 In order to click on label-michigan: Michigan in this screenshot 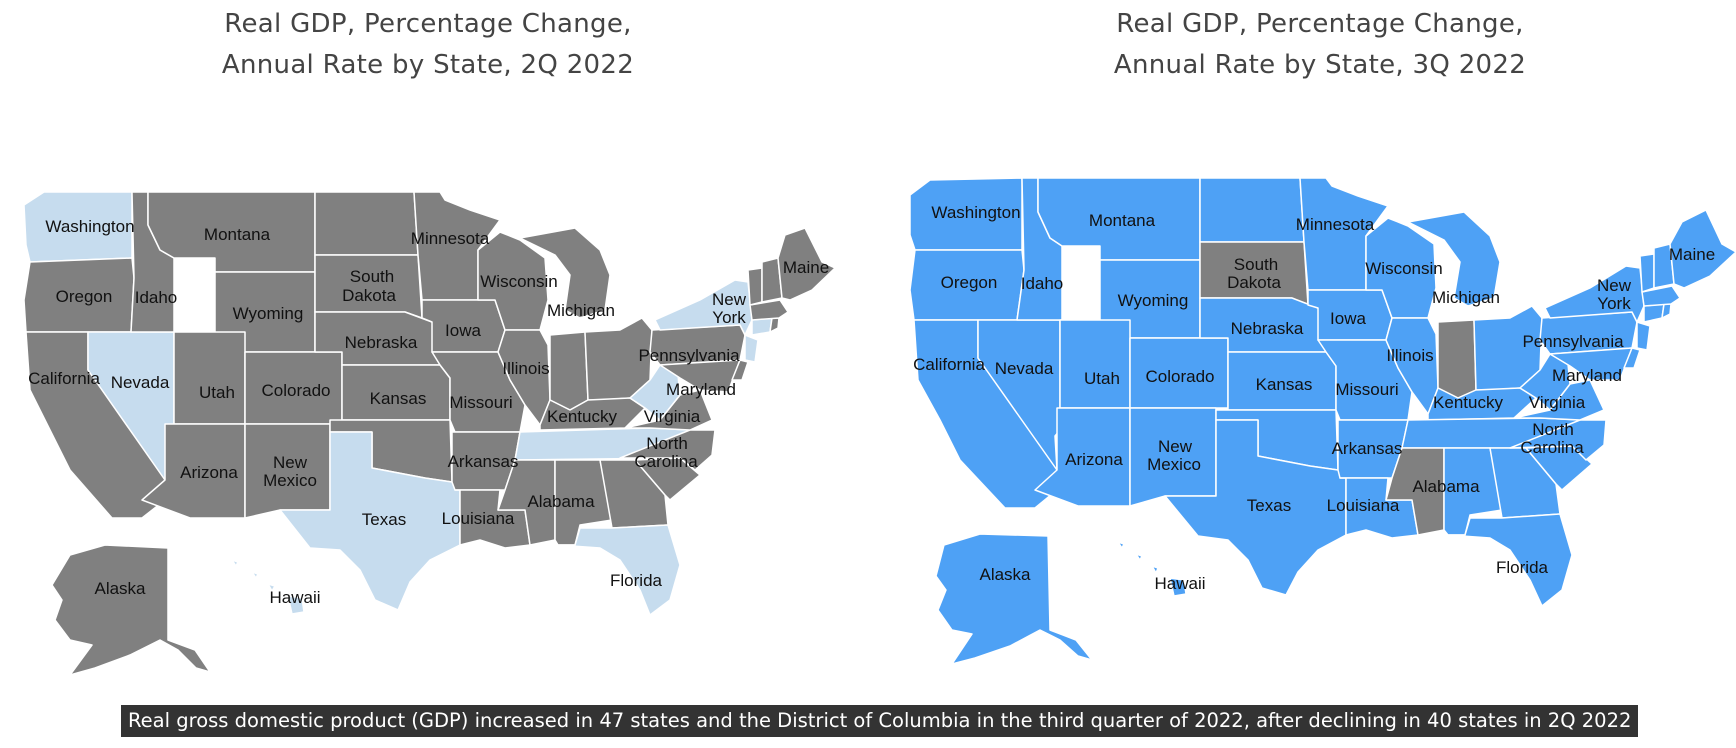, I will do `click(1466, 297)`.